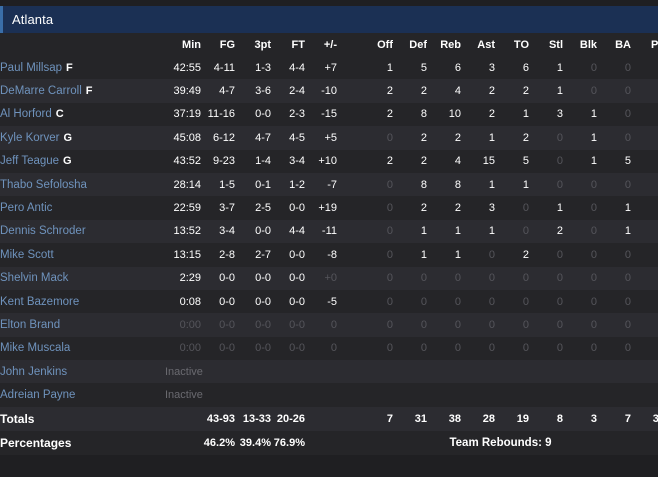  Describe the element at coordinates (454, 114) in the screenshot. I see `stat-reb: 10` at that location.